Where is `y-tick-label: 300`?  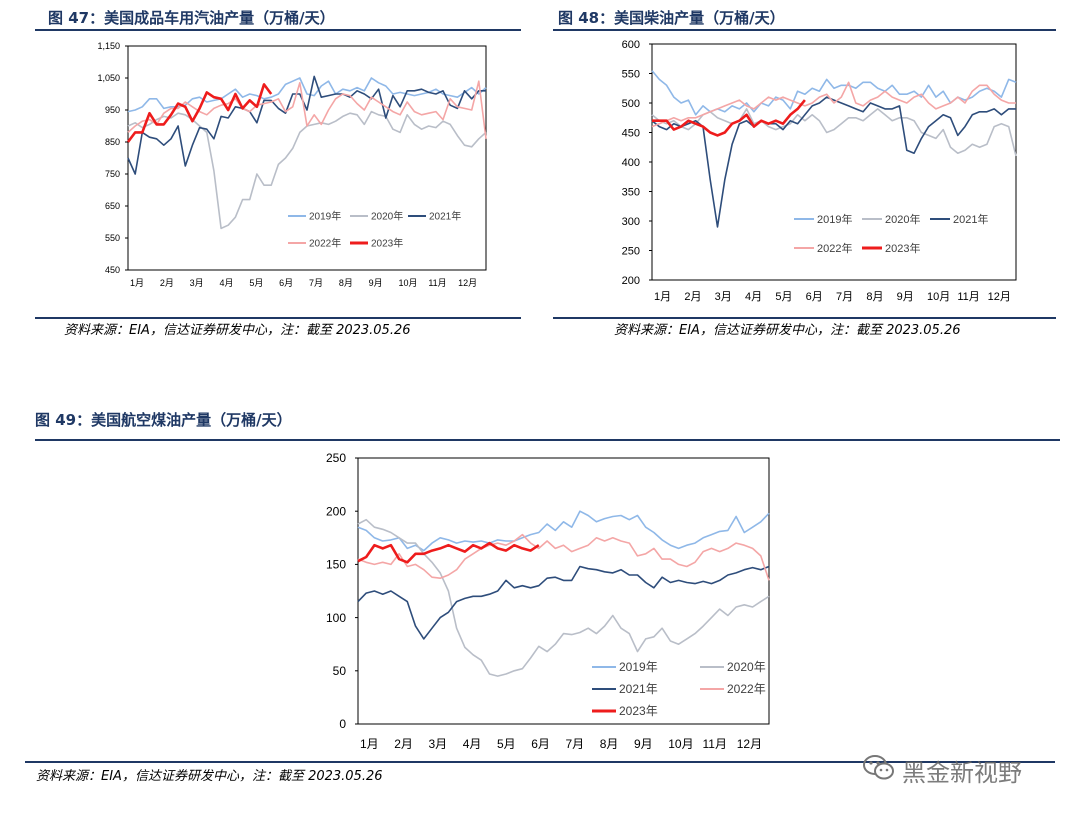 y-tick-label: 300 is located at coordinates (631, 222).